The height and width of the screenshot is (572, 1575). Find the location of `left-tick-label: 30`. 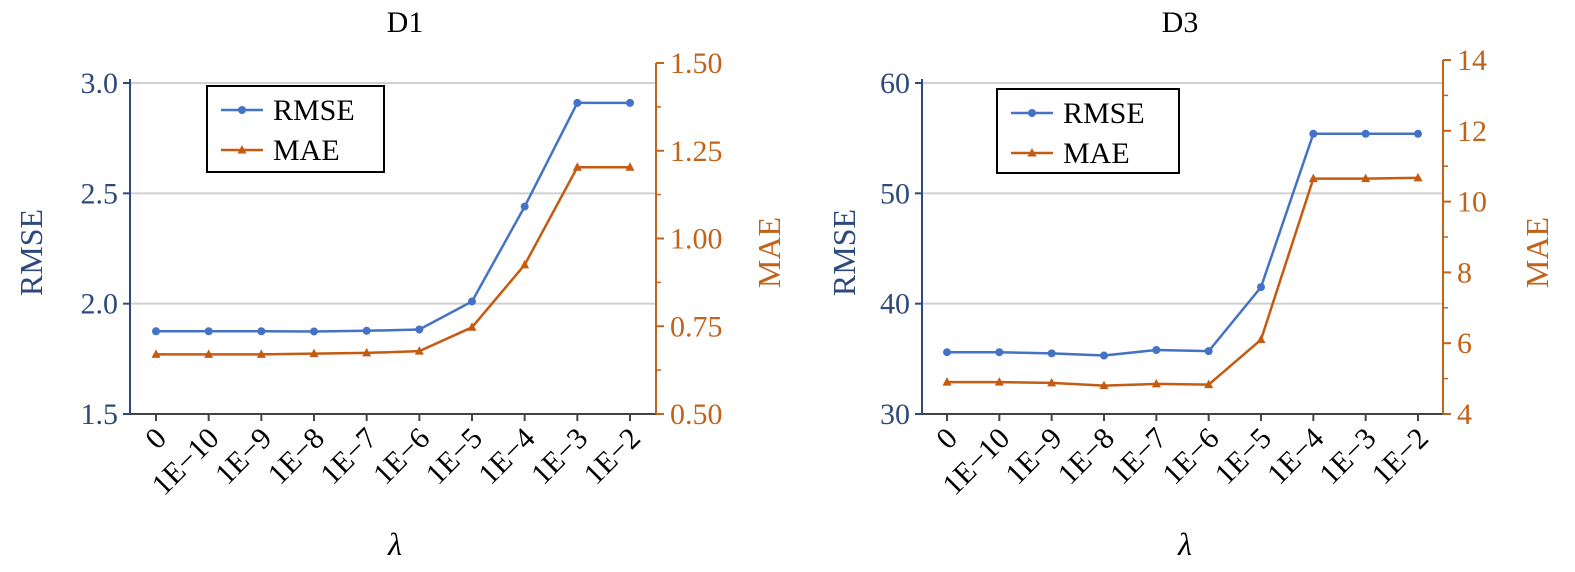

left-tick-label: 30 is located at coordinates (895, 414).